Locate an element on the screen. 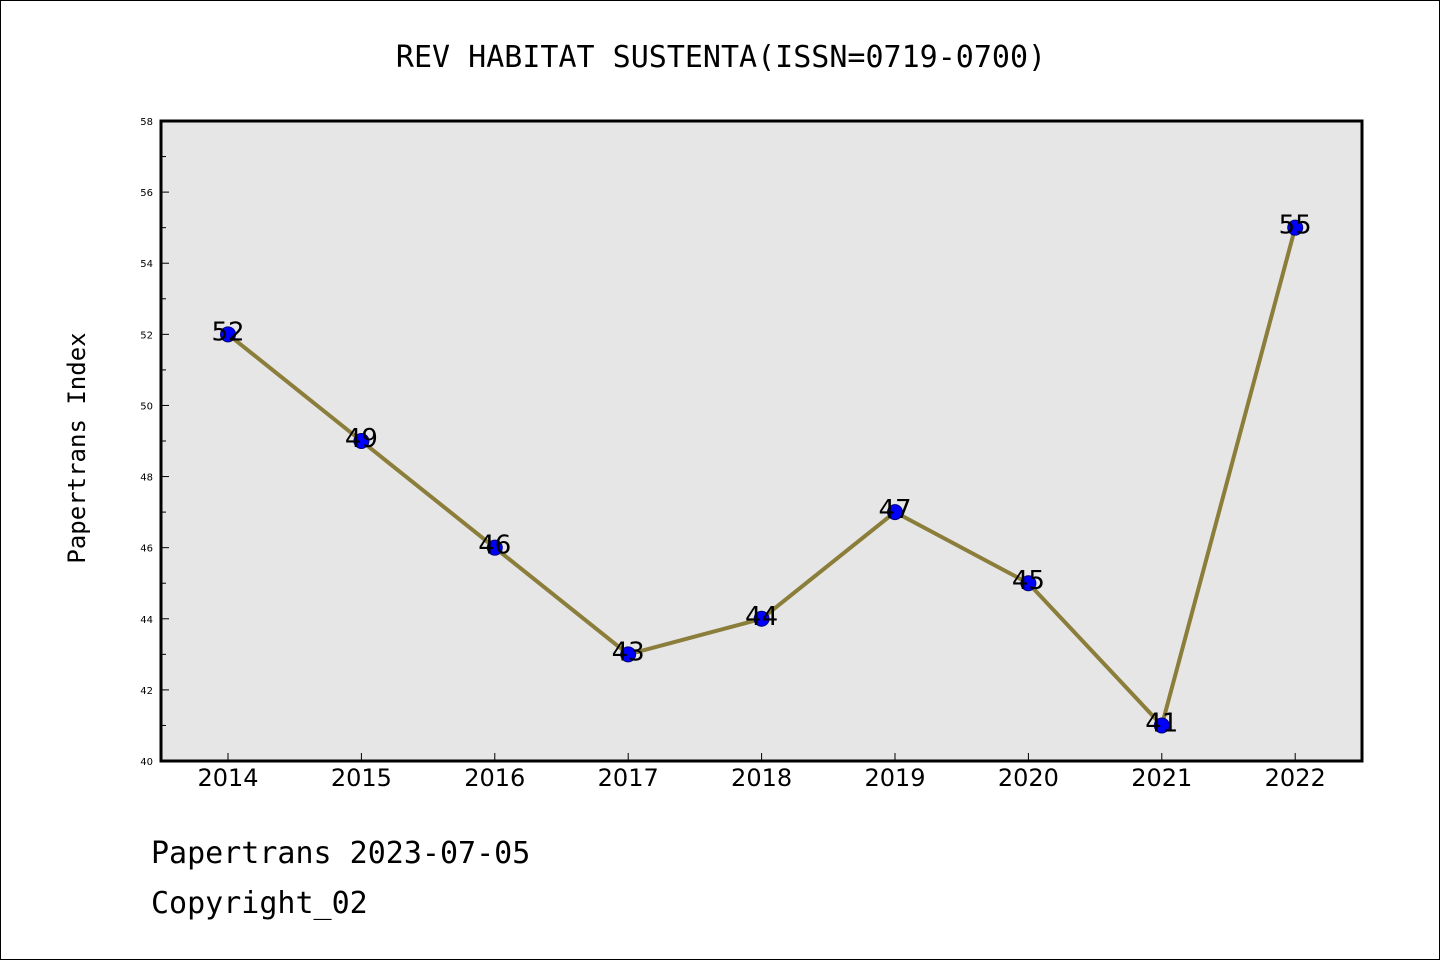  y-tick-label: 48 is located at coordinates (146, 478).